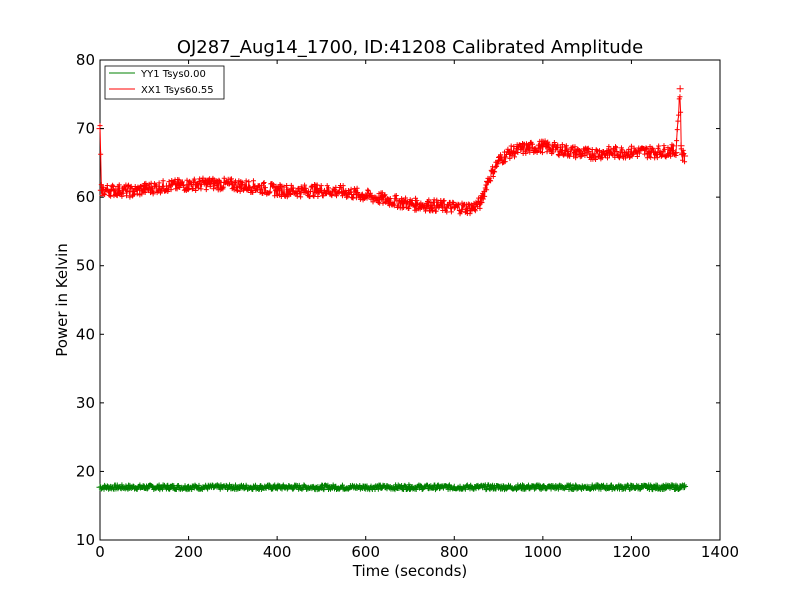 The height and width of the screenshot is (600, 800). I want to click on legend-label-xx1: XX1 Tsys60.55, so click(177, 90).